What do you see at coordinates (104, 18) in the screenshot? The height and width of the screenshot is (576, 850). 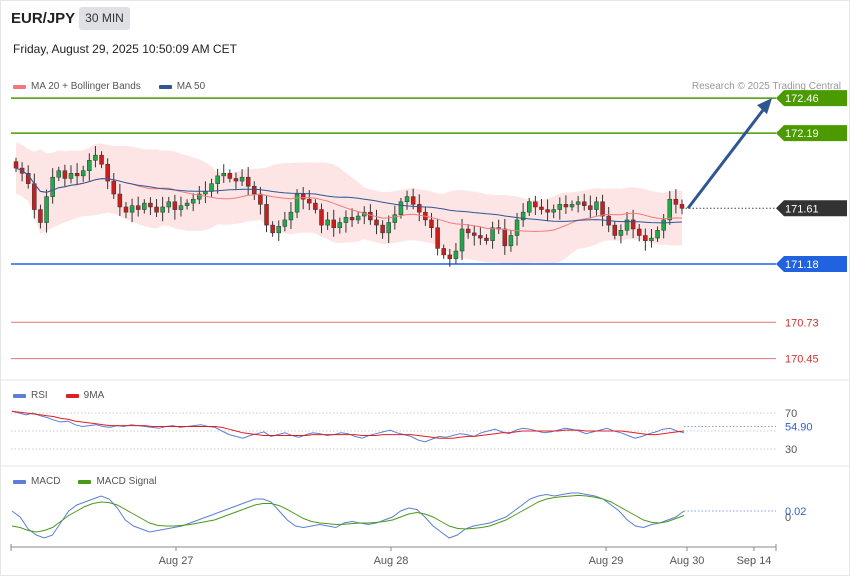 I see `timeframe-badge: 30 MIN` at bounding box center [104, 18].